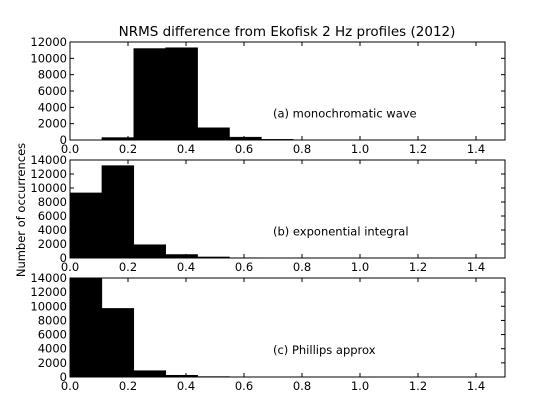 This screenshot has height=420, width=560. Describe the element at coordinates (345, 113) in the screenshot. I see `panel-label: (a) monochromatic wave` at that location.